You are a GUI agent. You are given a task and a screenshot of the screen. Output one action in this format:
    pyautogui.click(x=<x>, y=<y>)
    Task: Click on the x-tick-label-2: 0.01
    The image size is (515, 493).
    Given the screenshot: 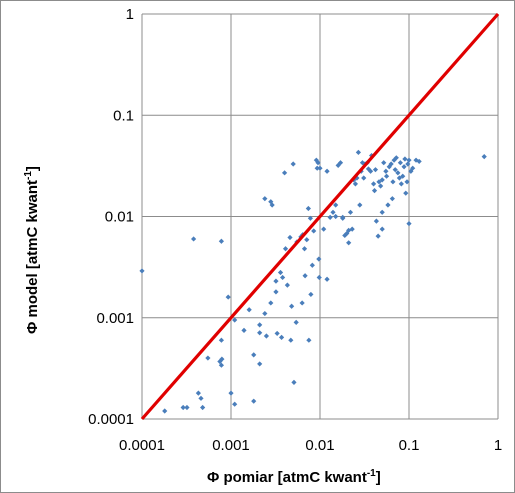 What is the action you would take?
    pyautogui.click(x=319, y=445)
    